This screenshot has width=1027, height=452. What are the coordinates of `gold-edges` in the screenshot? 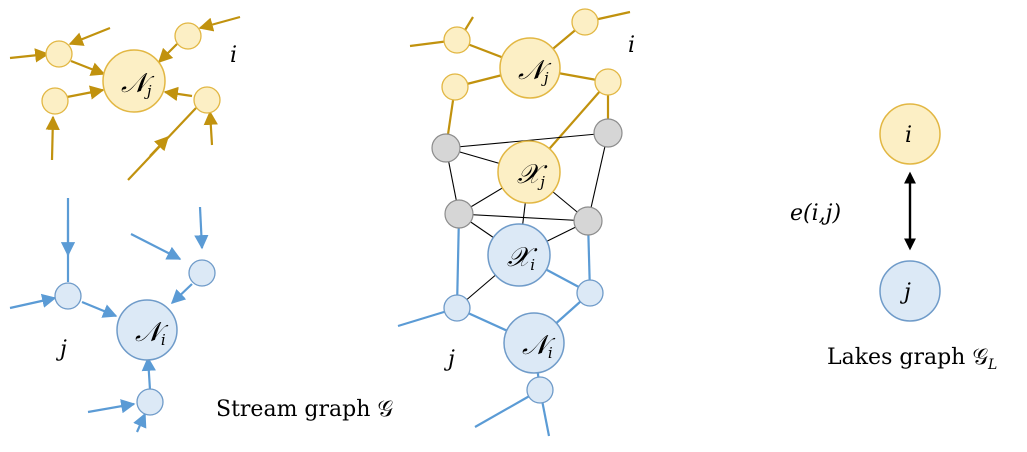 It's located at (125, 98).